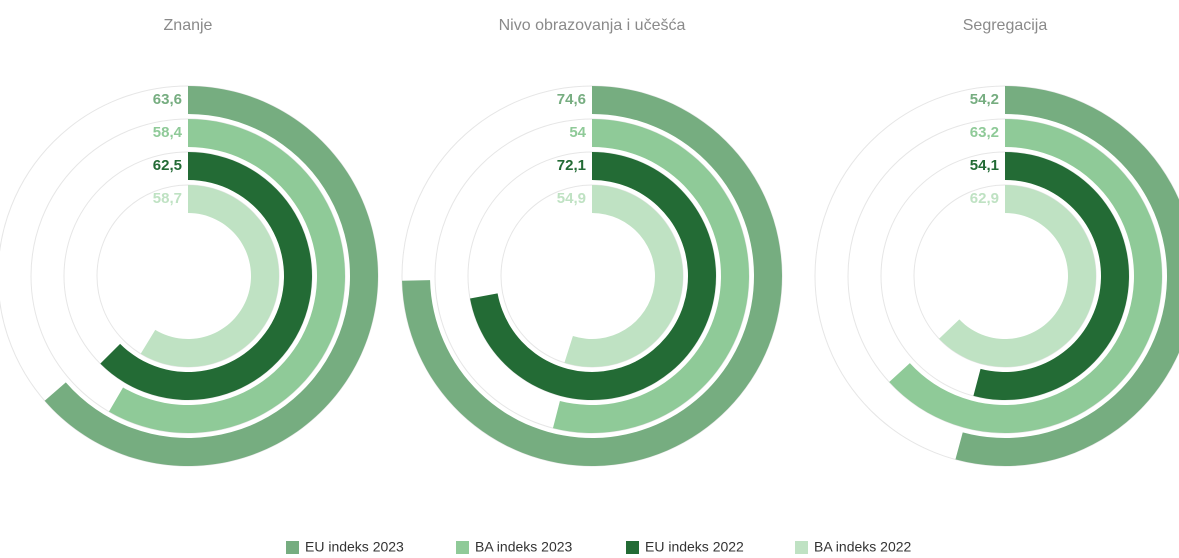 This screenshot has height=558, width=1179. I want to click on value-label: 74,6, so click(571, 99).